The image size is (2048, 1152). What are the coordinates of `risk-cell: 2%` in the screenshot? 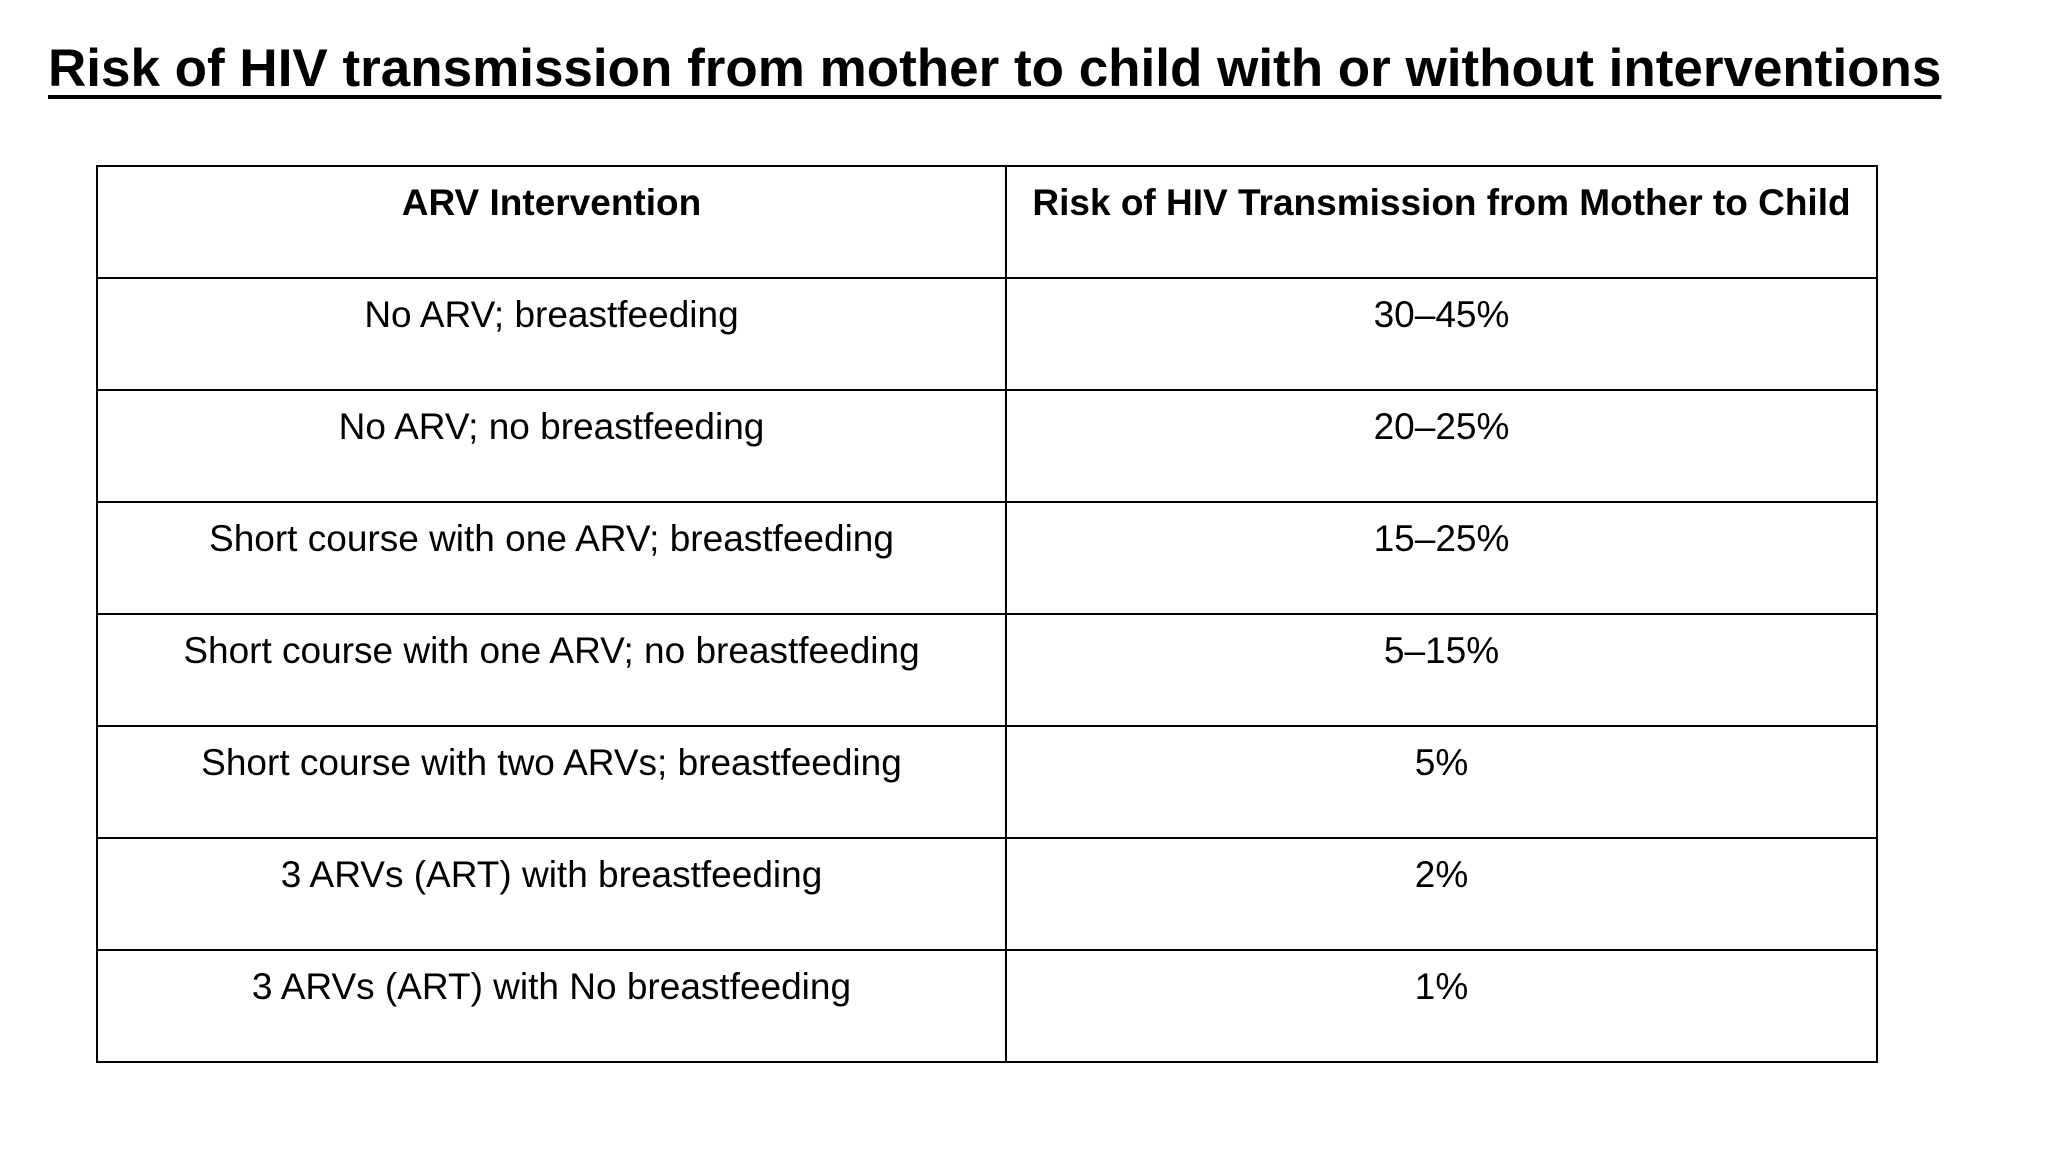 It's located at (1441, 894).